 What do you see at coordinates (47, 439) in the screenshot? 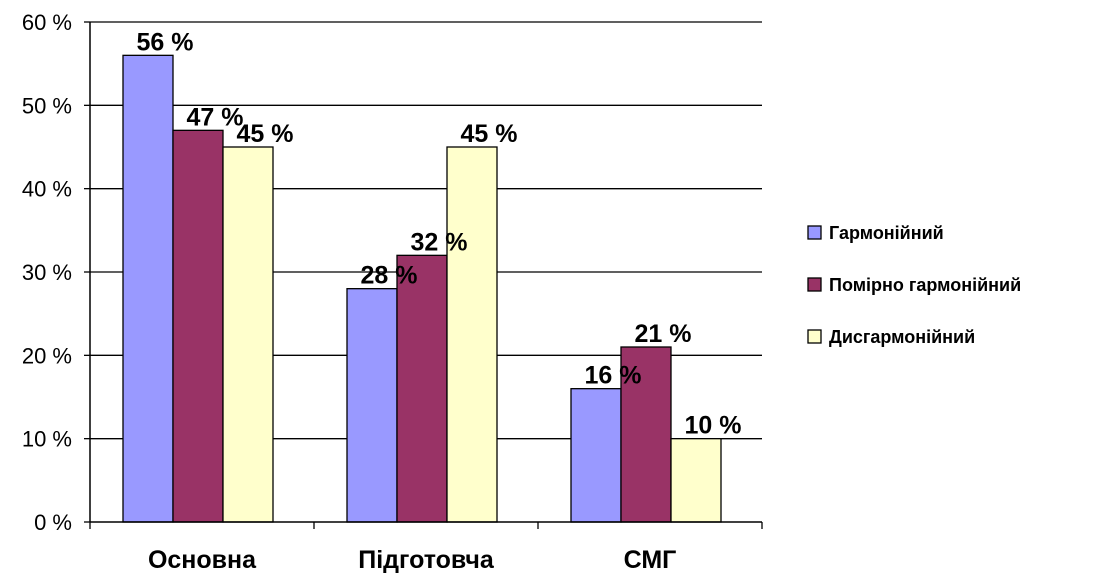
I see `y-tick-label: 10 %` at bounding box center [47, 439].